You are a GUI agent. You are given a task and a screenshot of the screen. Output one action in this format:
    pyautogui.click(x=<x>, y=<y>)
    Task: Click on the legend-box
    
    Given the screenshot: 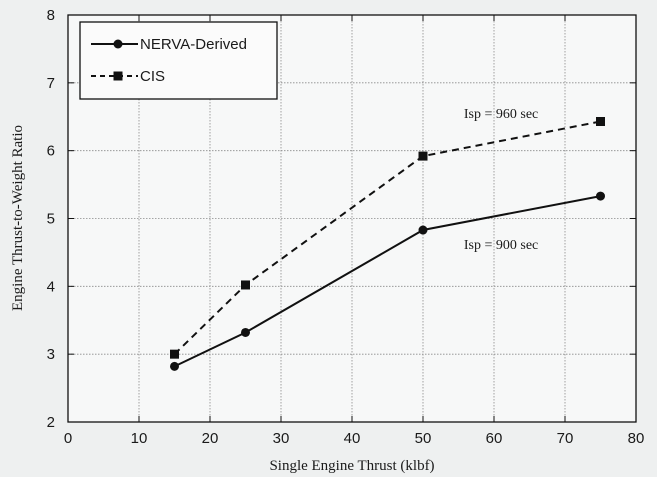 What is the action you would take?
    pyautogui.click(x=178, y=60)
    